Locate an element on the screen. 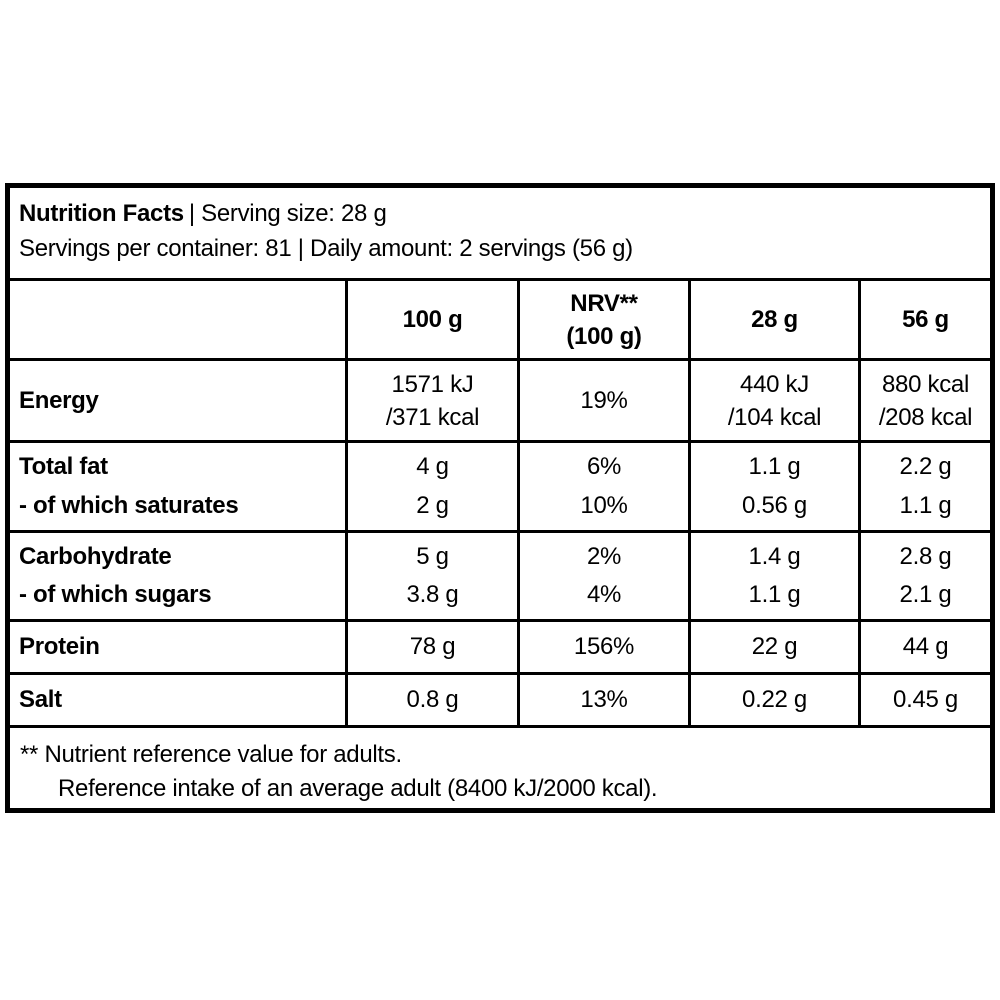  protein-nrv: 156% is located at coordinates (602, 647).